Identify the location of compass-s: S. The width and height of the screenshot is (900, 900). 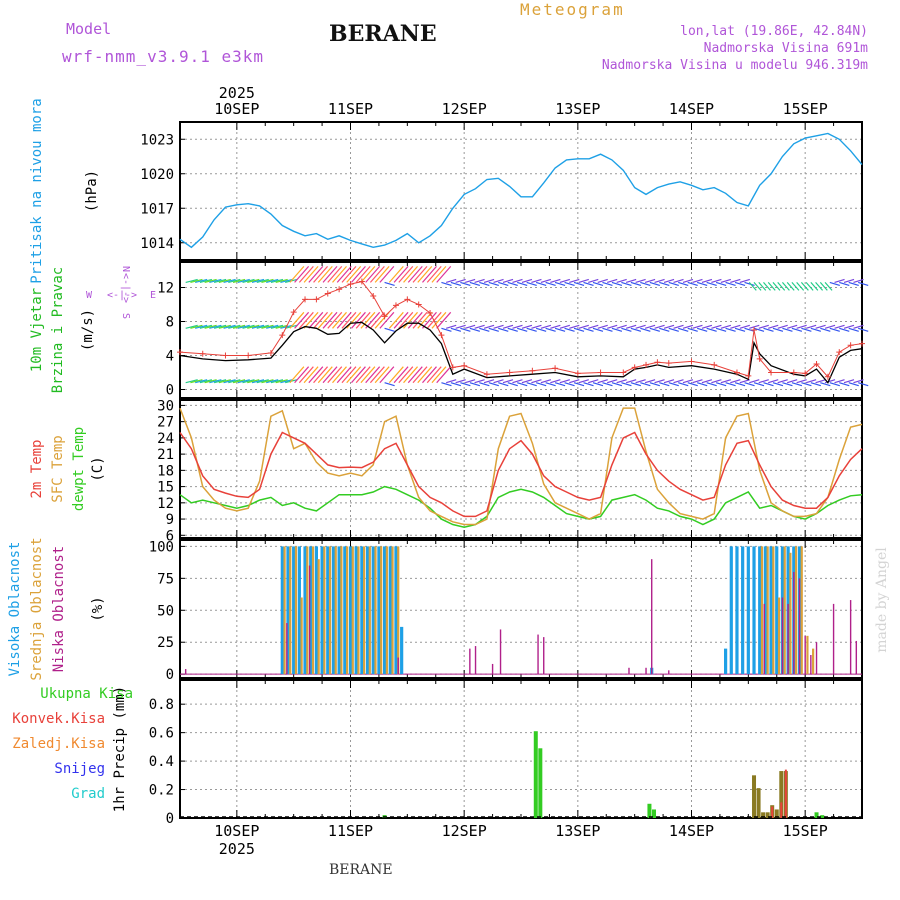
(125, 316).